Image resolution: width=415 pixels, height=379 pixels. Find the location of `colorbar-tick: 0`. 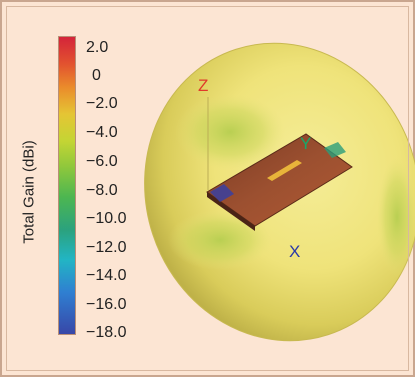

colorbar-tick: 0 is located at coordinates (96, 75).